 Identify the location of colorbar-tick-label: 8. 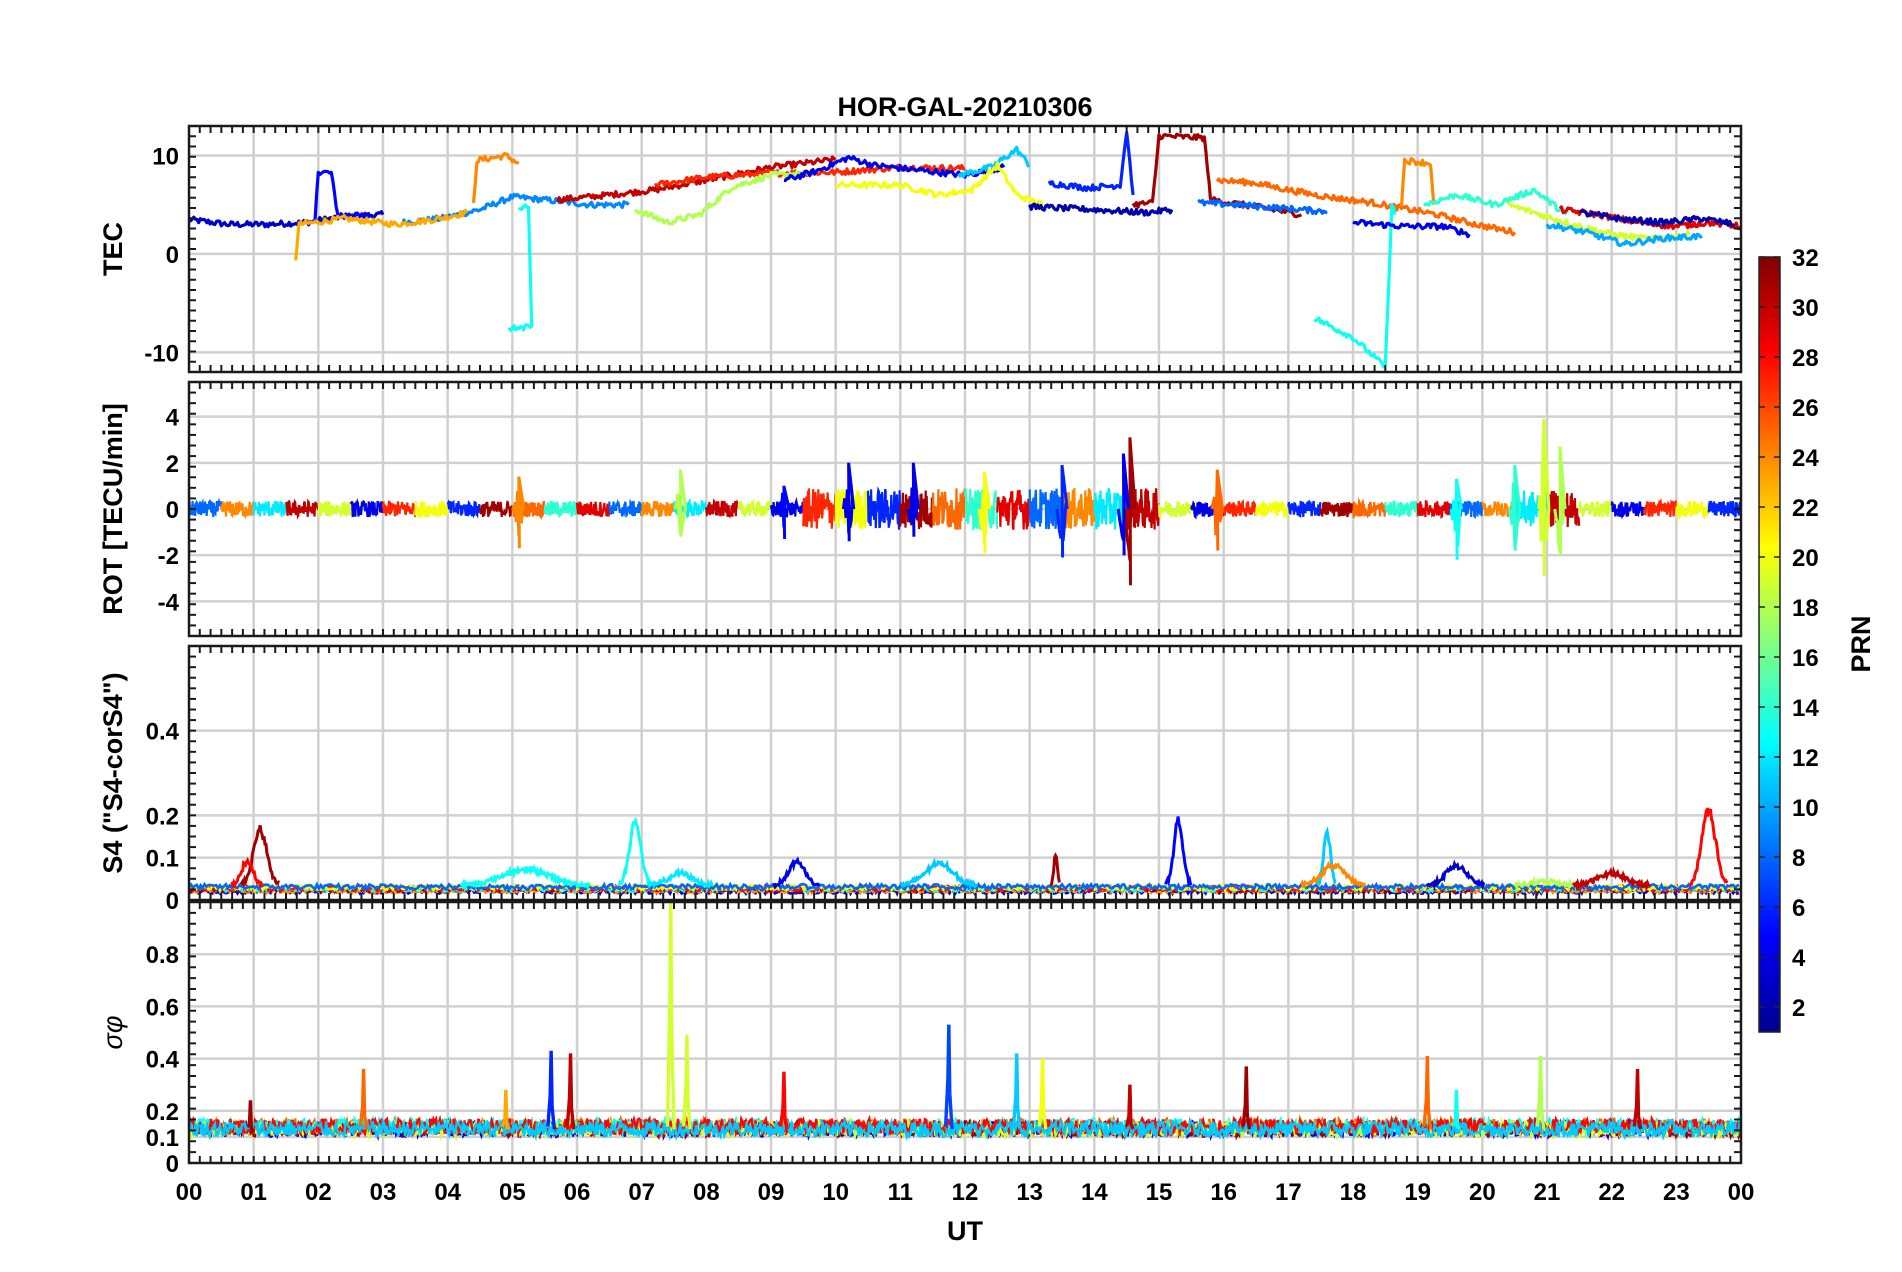
(1798, 858).